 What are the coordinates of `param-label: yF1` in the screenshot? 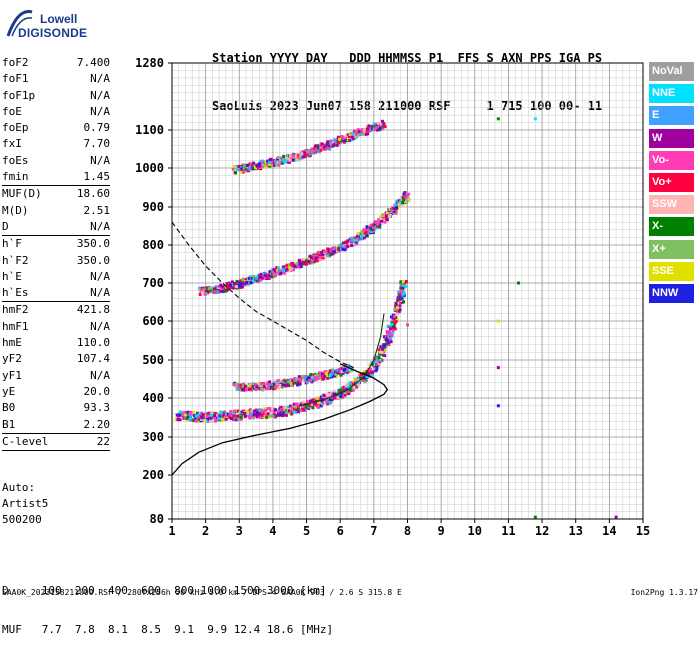 It's located at (12, 375).